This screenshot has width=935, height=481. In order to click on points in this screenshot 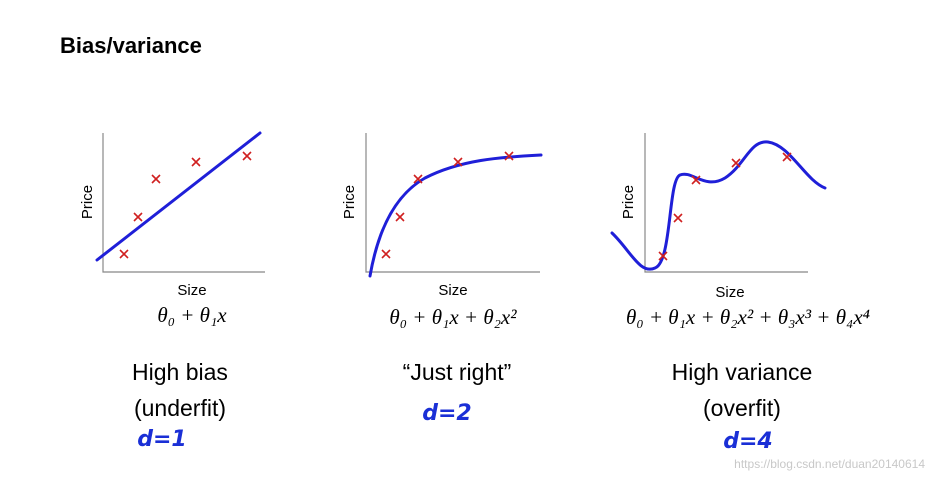, I will do `click(185, 205)`.